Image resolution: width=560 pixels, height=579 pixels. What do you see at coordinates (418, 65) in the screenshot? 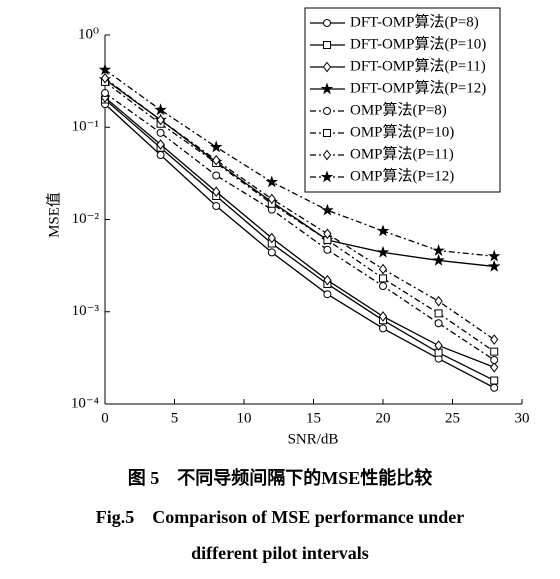
I see `legend-label: DFT-OMP算法(P=11)` at bounding box center [418, 65].